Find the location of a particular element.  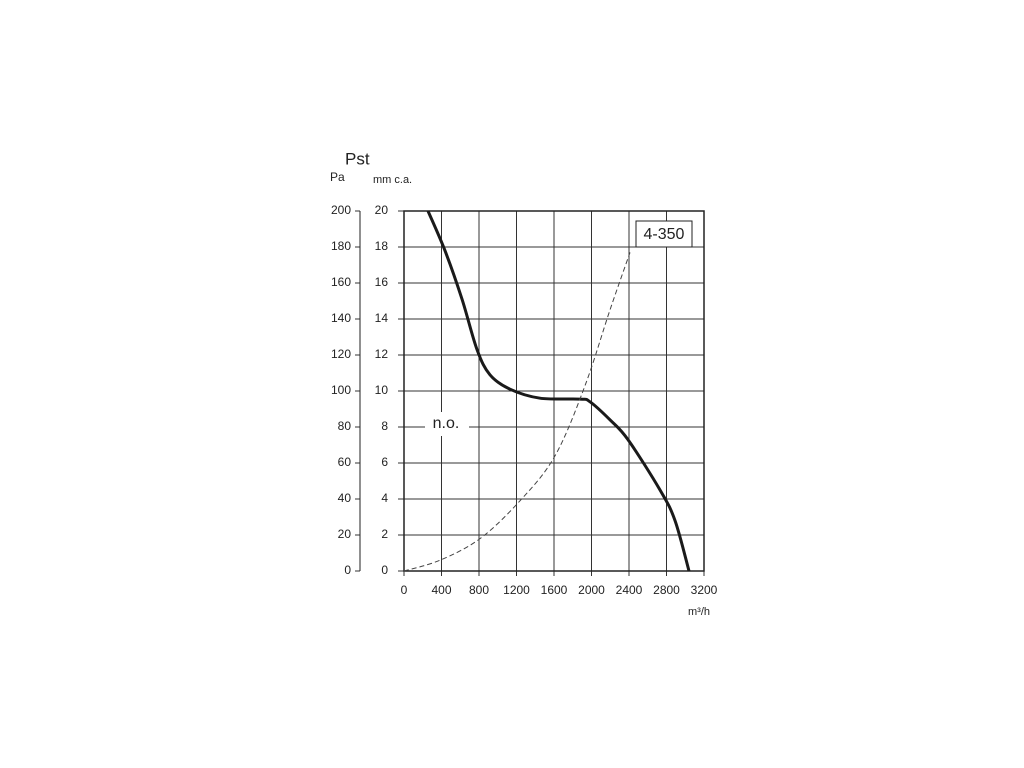

x-tick-label: 400 is located at coordinates (441, 590).